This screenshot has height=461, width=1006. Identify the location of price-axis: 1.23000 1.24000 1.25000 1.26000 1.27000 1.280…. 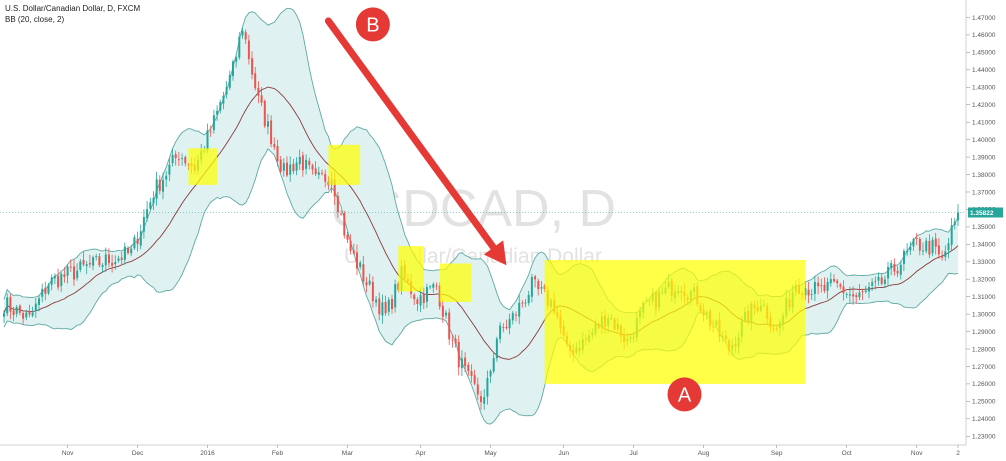
(985, 222).